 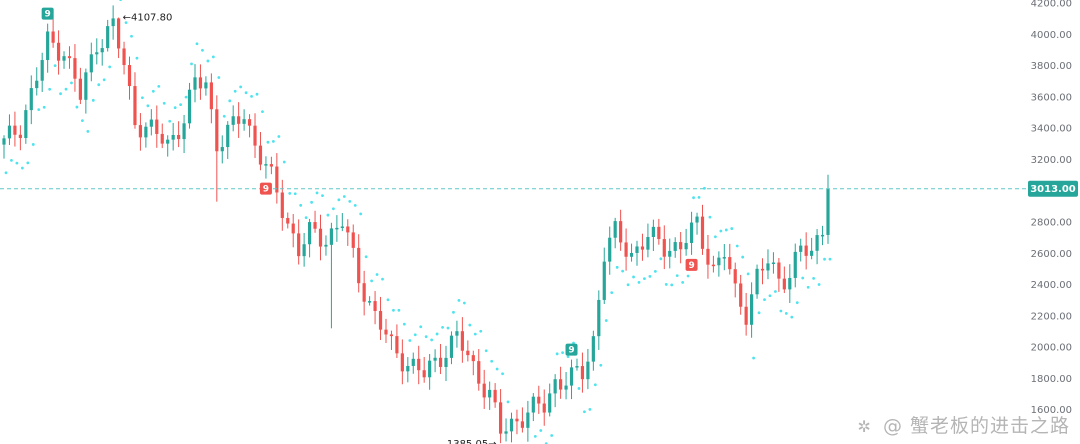 What do you see at coordinates (864, 426) in the screenshot?
I see `swirl-icon: ✲` at bounding box center [864, 426].